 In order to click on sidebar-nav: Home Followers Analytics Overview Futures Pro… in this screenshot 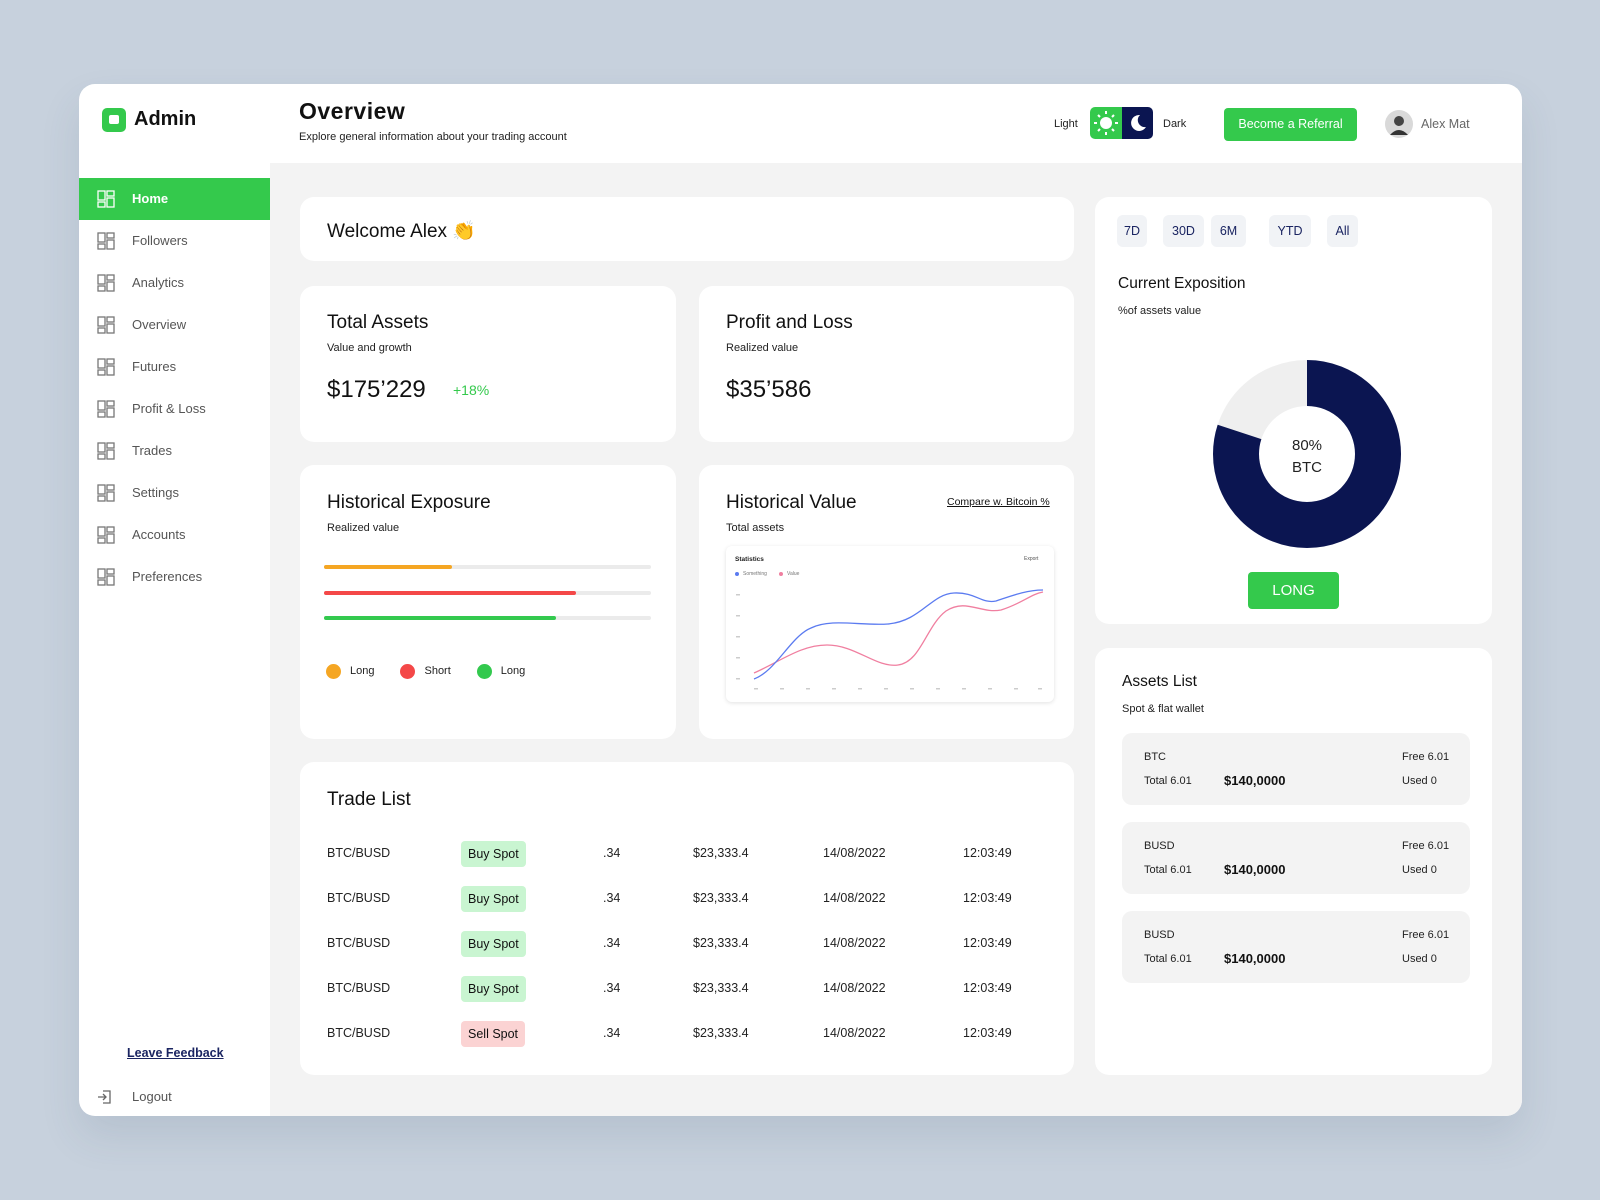, I will do `click(174, 393)`.